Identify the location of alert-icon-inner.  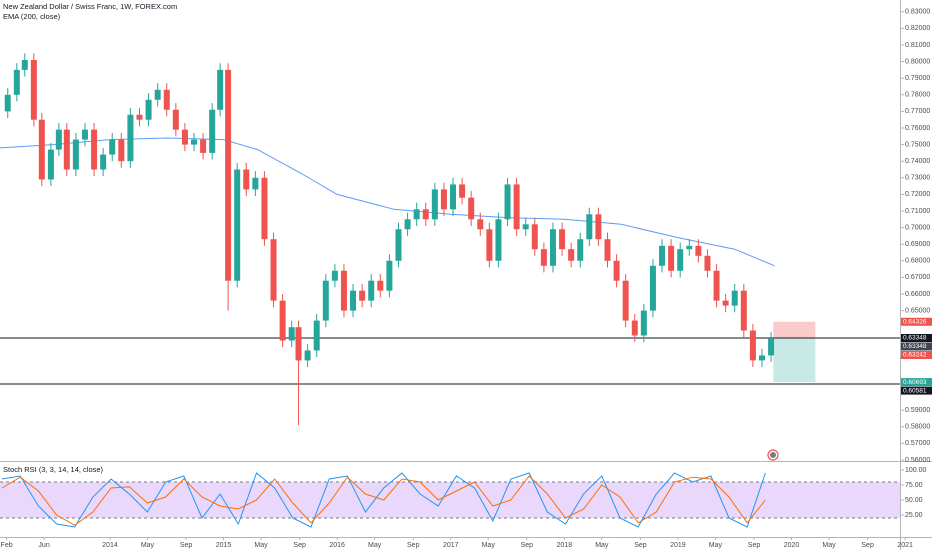
(773, 455).